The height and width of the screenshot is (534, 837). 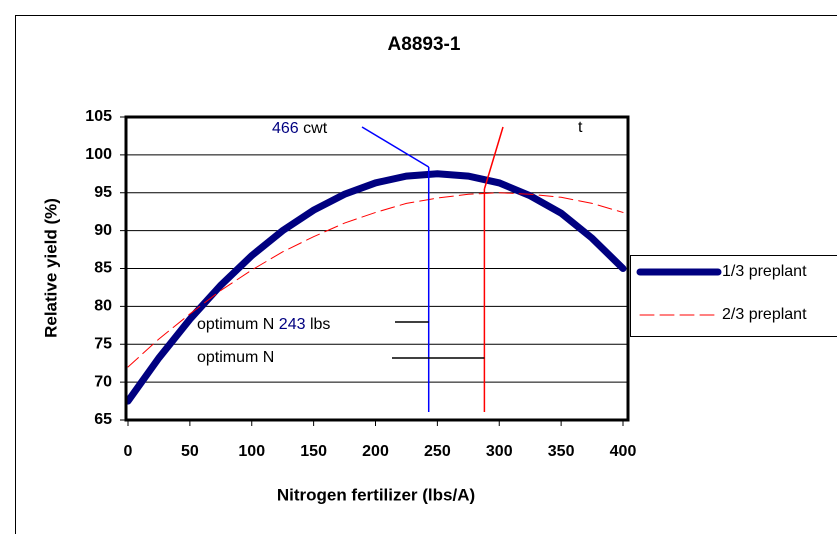 What do you see at coordinates (50, 268) in the screenshot?
I see `y-axis-label: Relative yield (%)` at bounding box center [50, 268].